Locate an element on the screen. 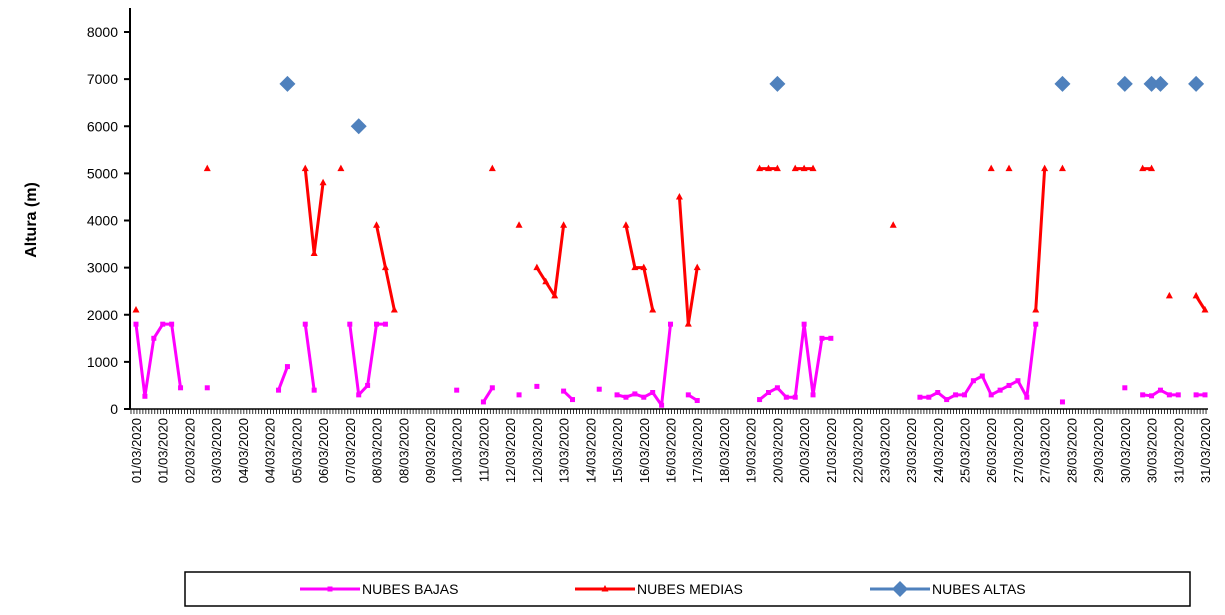  x-tick-label: 16/03/2020 is located at coordinates (671, 450).